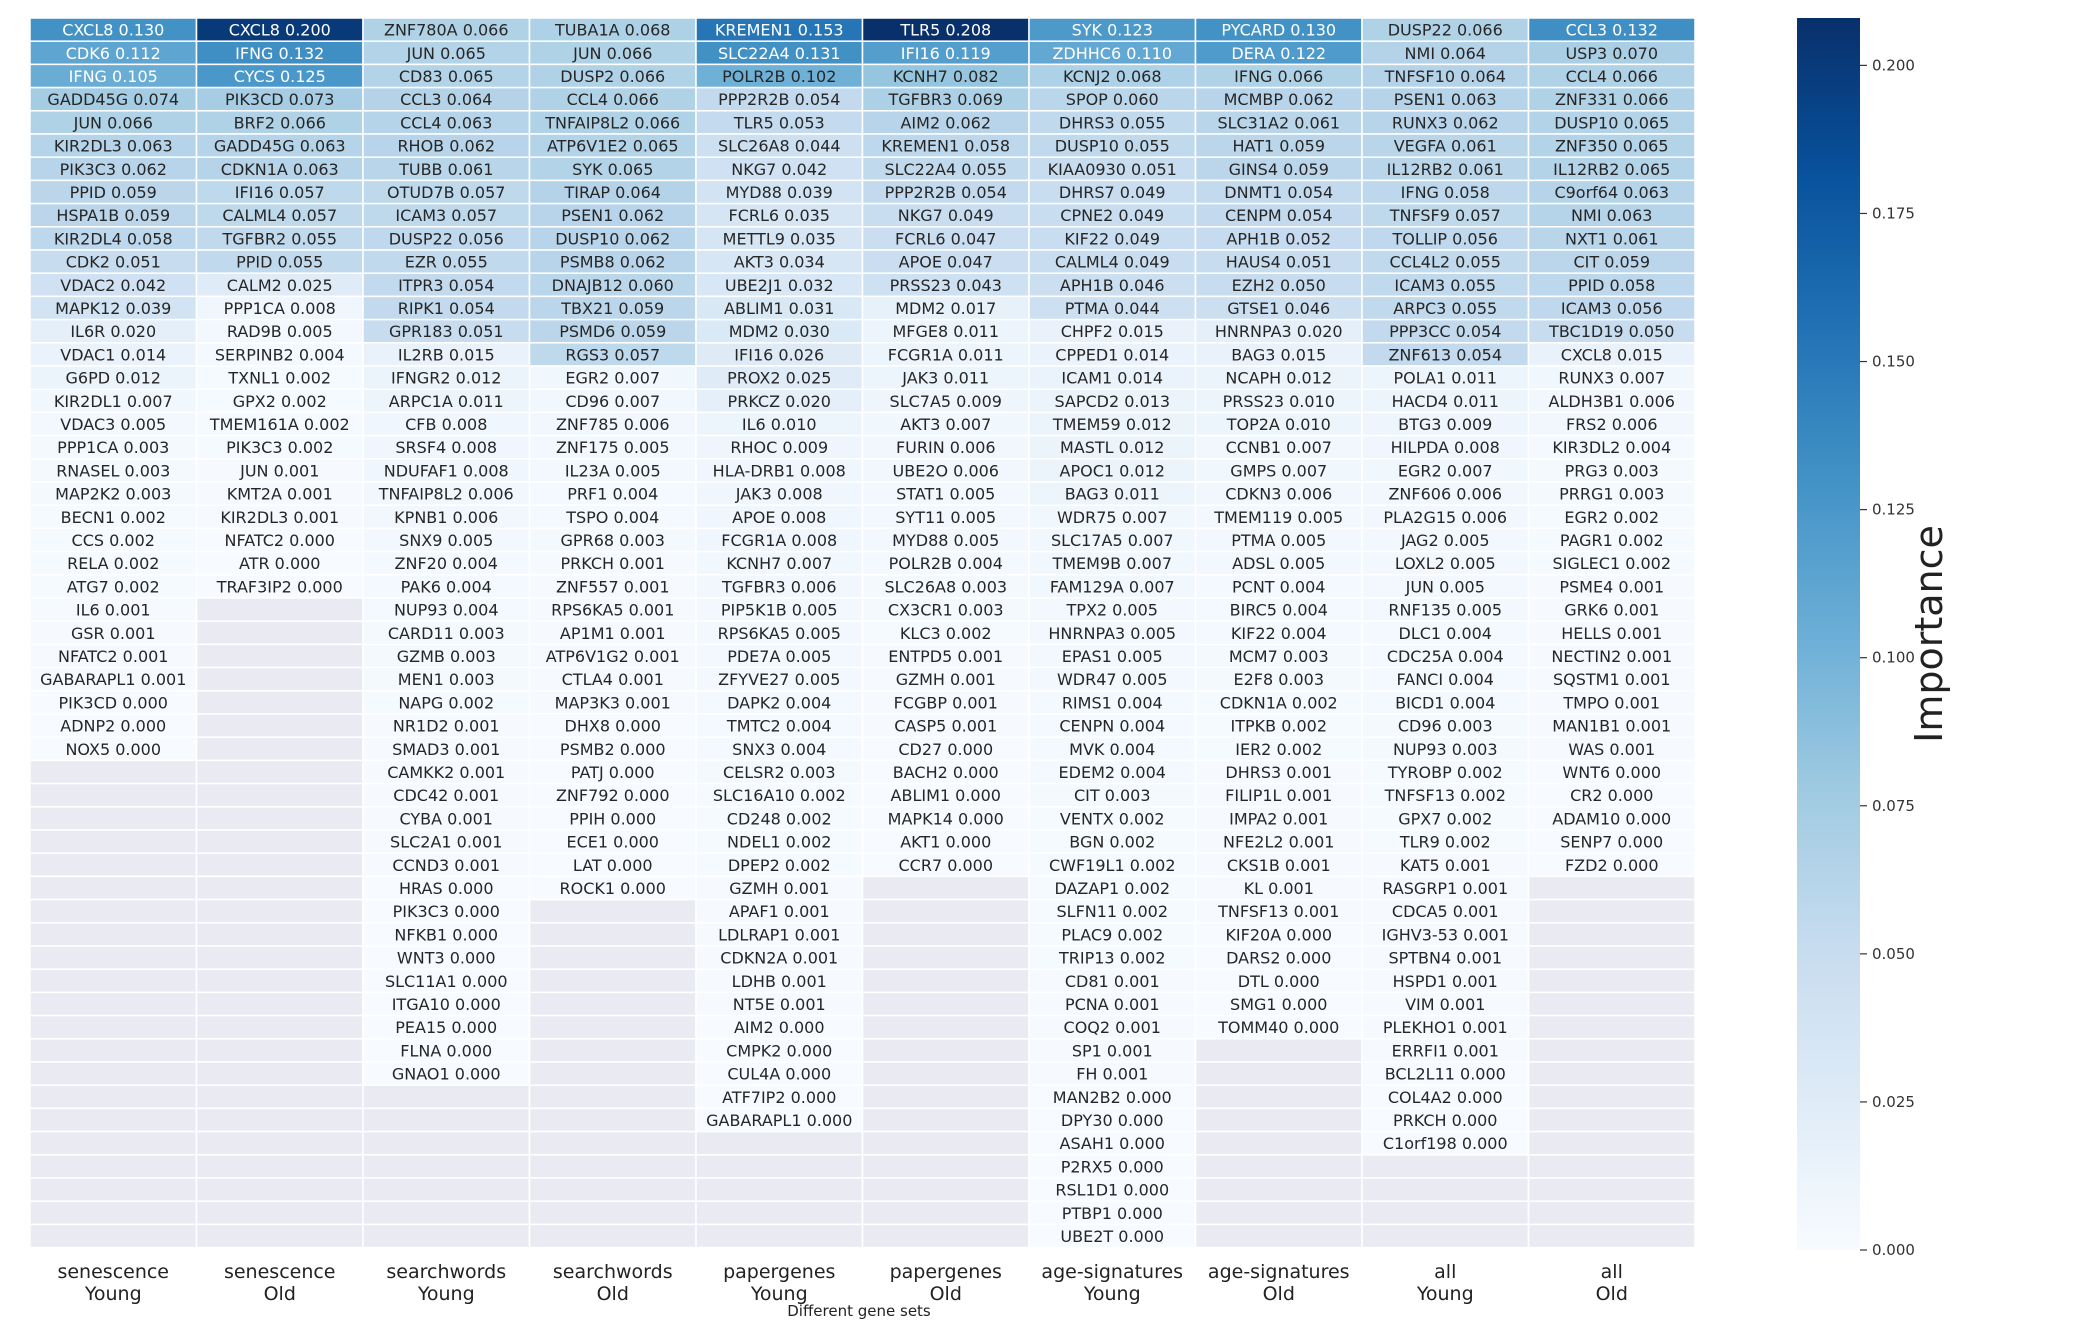  Describe the element at coordinates (779, 470) in the screenshot. I see `cell-label: HLA-DRB1 0.008` at that location.